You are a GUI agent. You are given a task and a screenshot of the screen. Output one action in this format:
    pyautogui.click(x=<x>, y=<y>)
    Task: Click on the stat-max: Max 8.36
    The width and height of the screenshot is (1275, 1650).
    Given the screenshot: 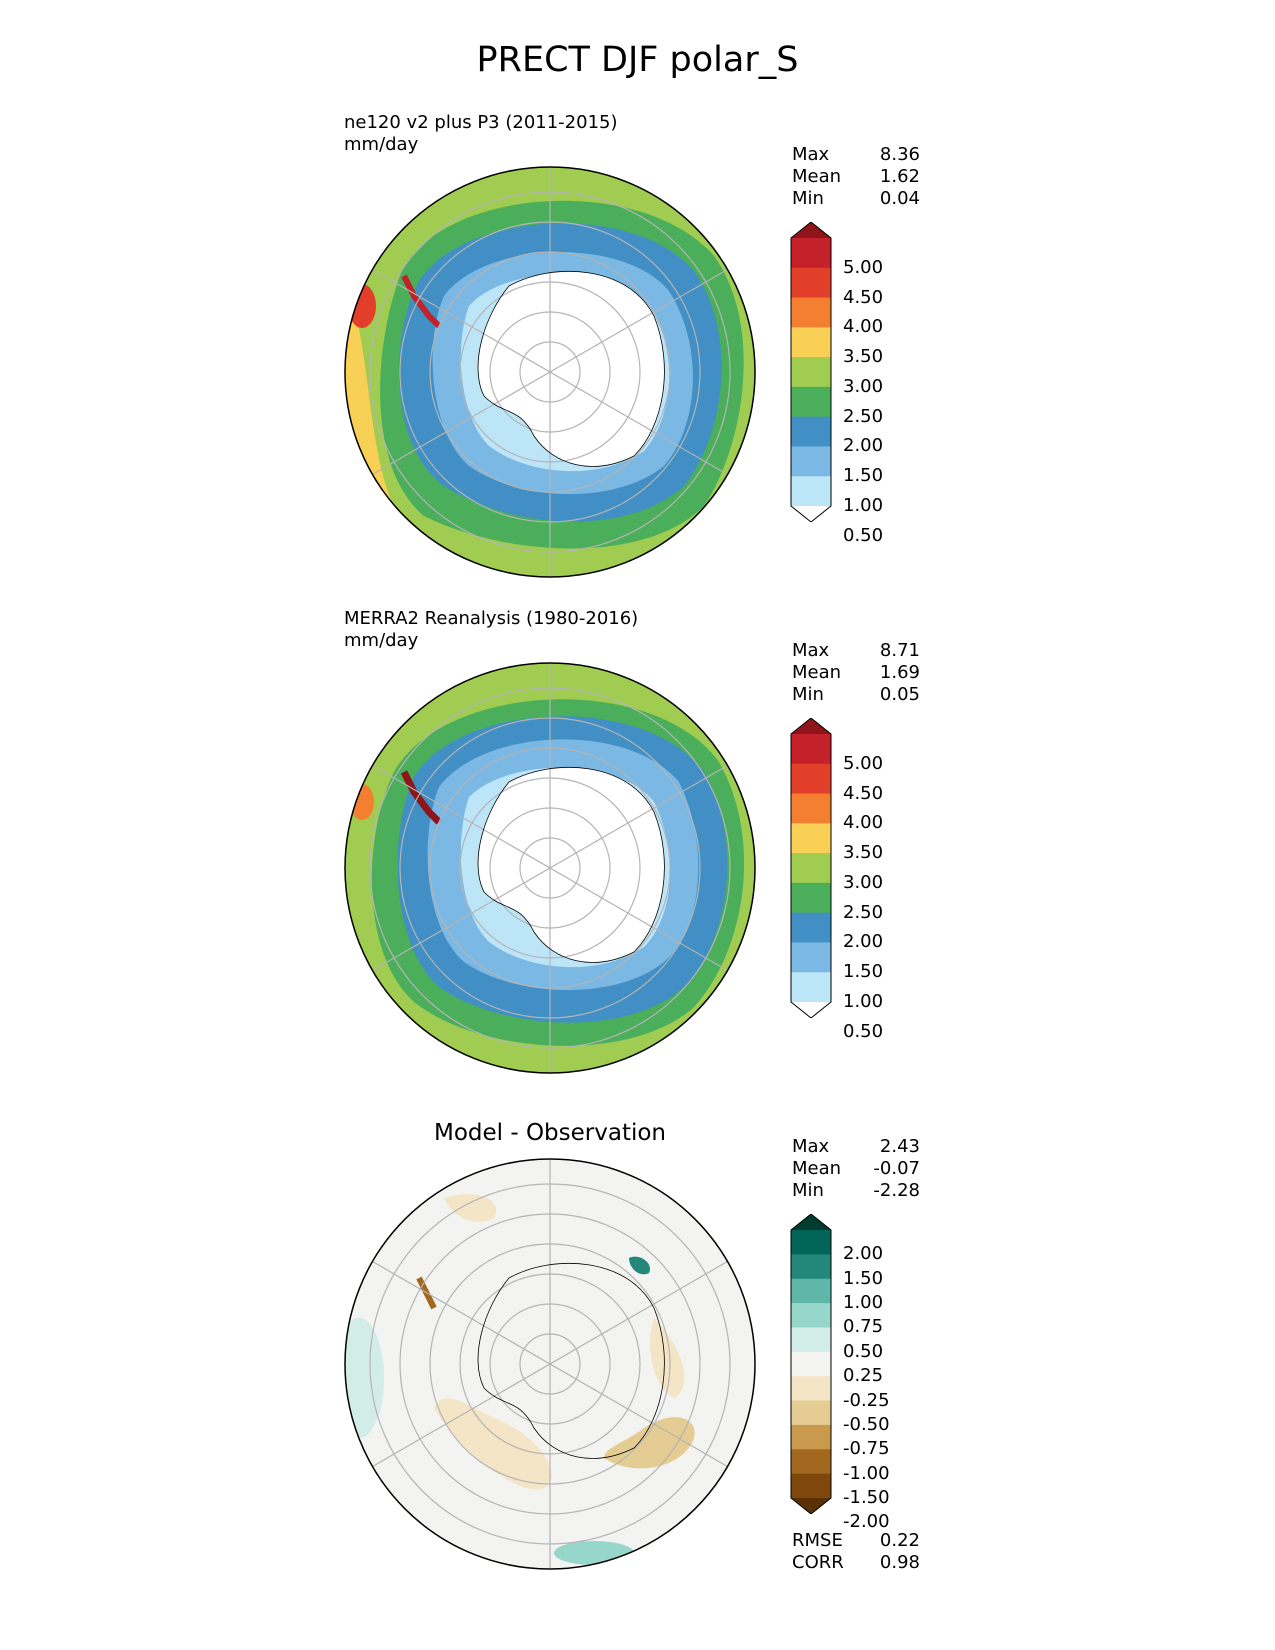 What is the action you would take?
    pyautogui.click(x=856, y=154)
    